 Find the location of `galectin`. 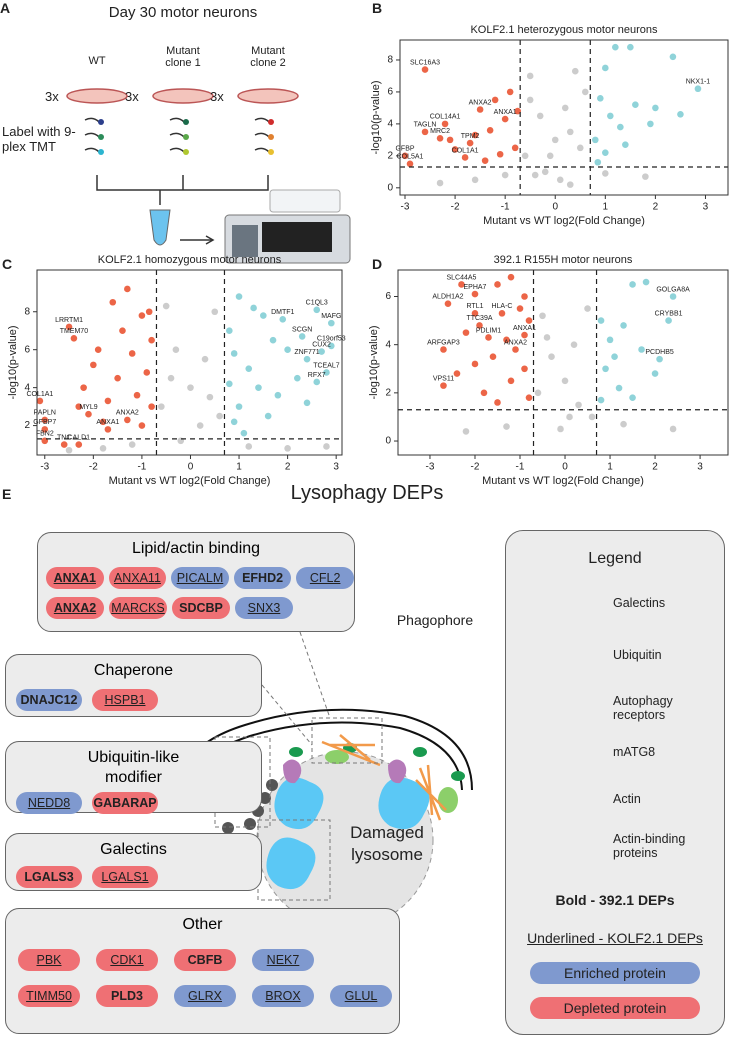

galectin is located at coordinates (404, 803).